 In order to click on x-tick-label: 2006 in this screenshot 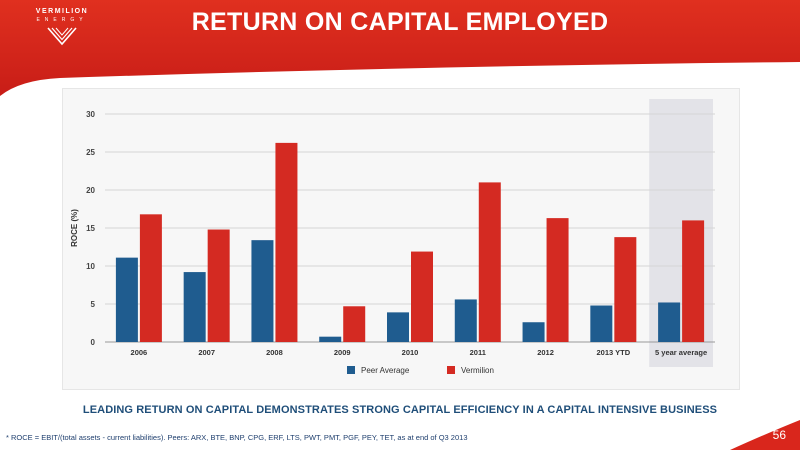, I will do `click(139, 352)`.